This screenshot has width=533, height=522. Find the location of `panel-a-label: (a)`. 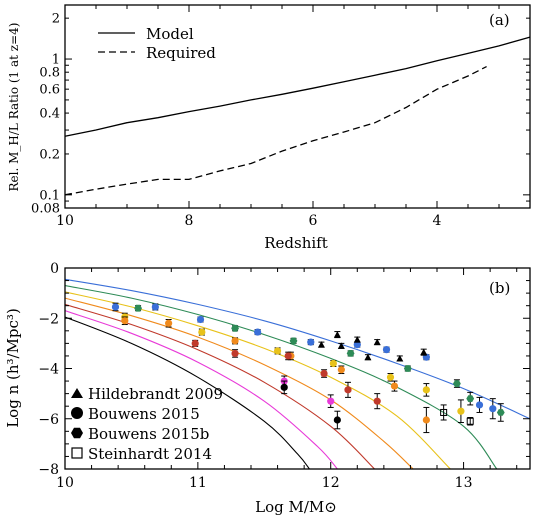

panel-a-label: (a) is located at coordinates (499, 20).